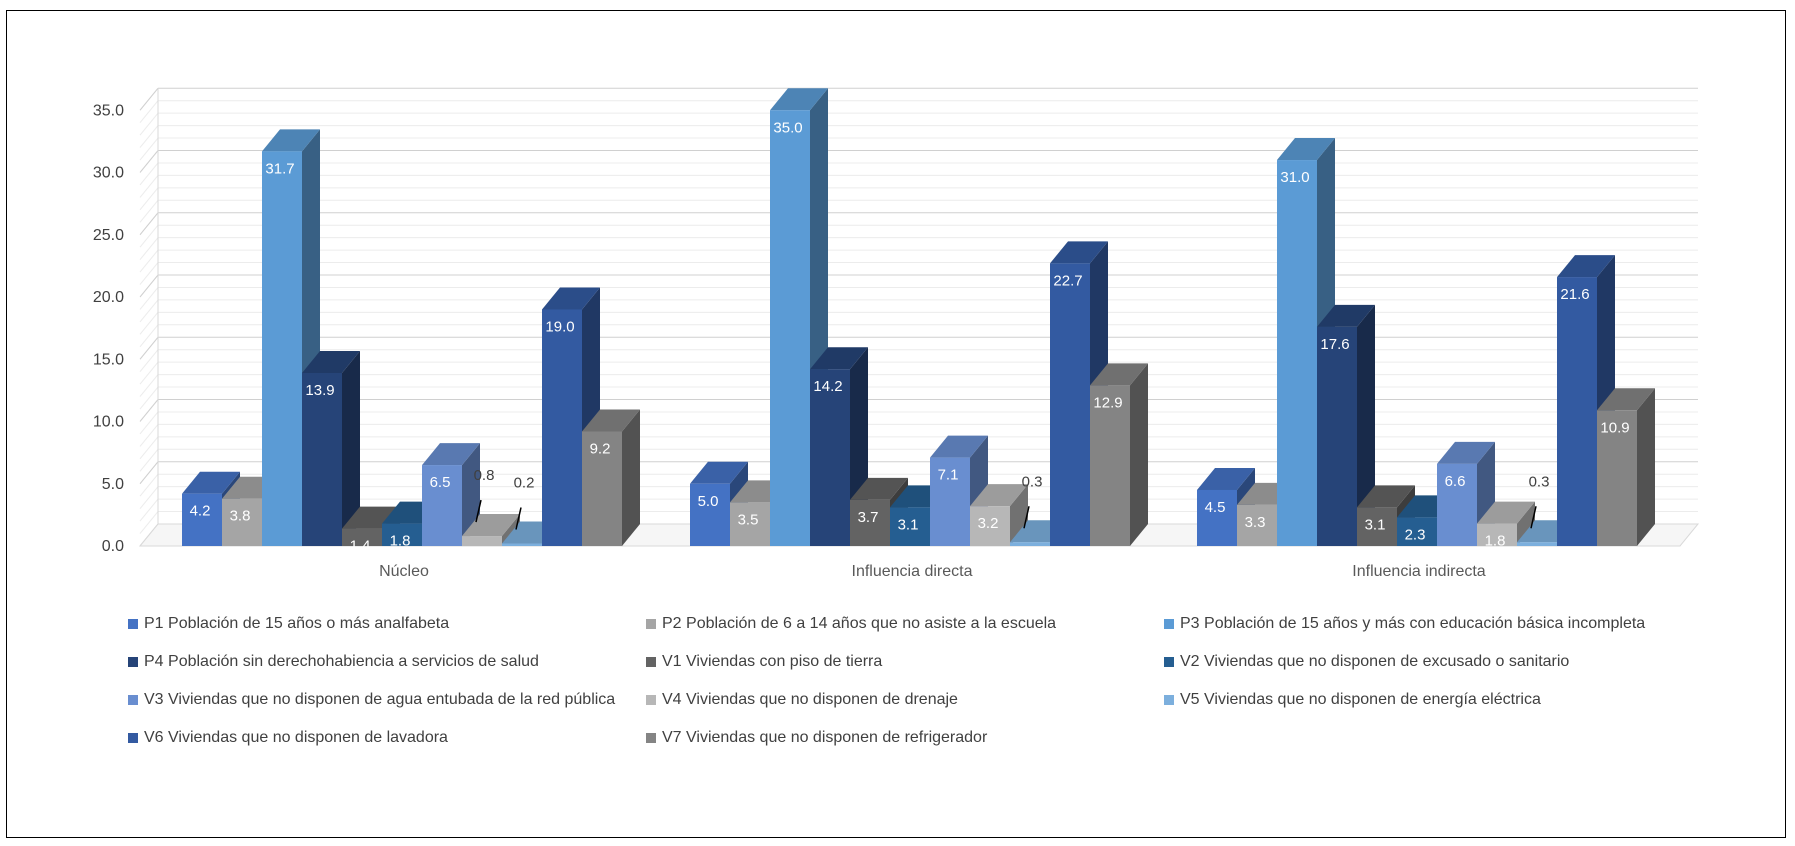 This screenshot has width=1795, height=846. What do you see at coordinates (360, 546) in the screenshot?
I see `data-label: 1.4` at bounding box center [360, 546].